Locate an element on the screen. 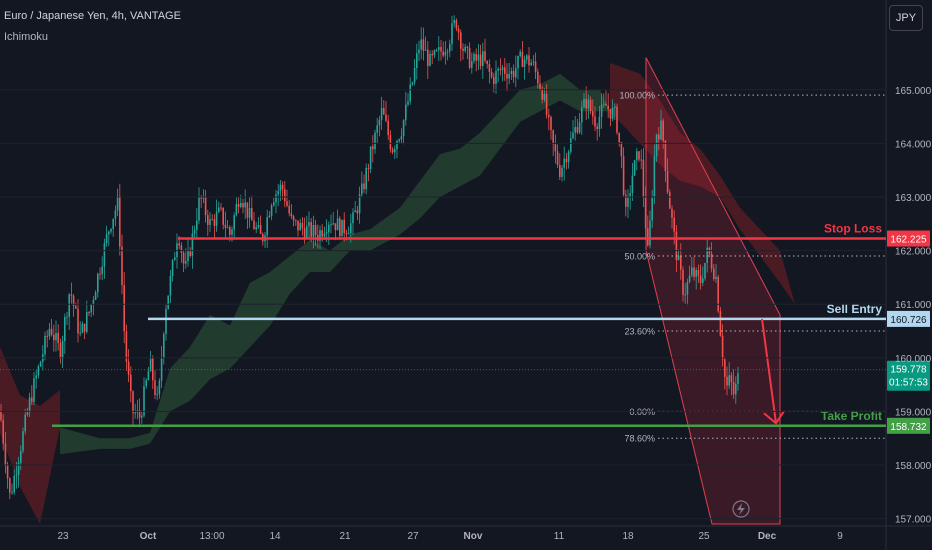  price-tag-label: 158.732 is located at coordinates (908, 427).